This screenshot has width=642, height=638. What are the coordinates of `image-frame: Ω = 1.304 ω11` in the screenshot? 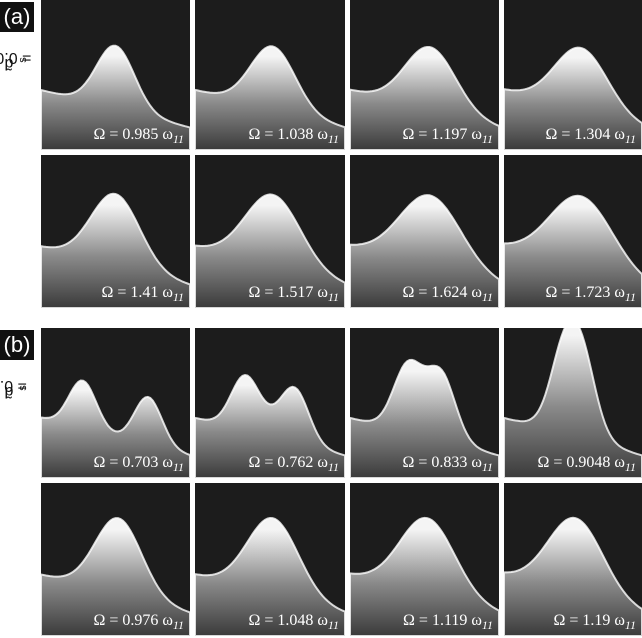 It's located at (573, 75).